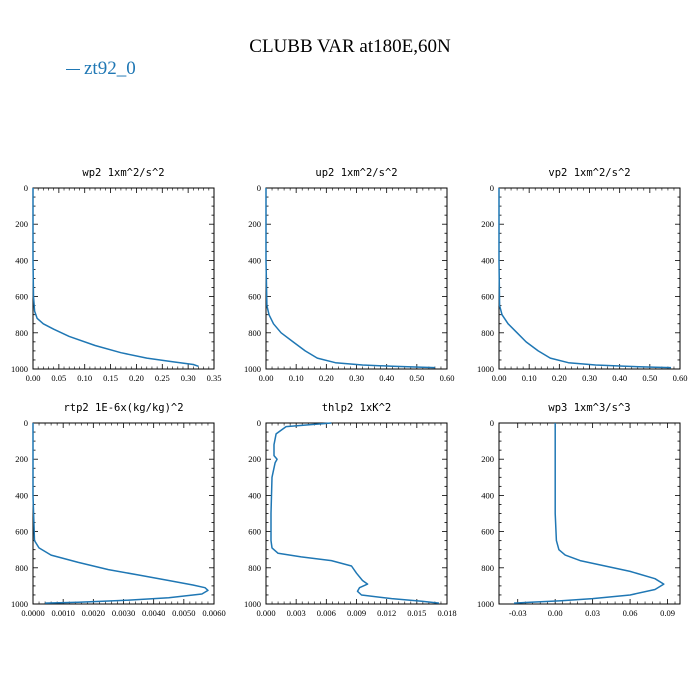 The image size is (700, 700). What do you see at coordinates (356, 173) in the screenshot?
I see `panel-title: up2 1xm^2/s^2` at bounding box center [356, 173].